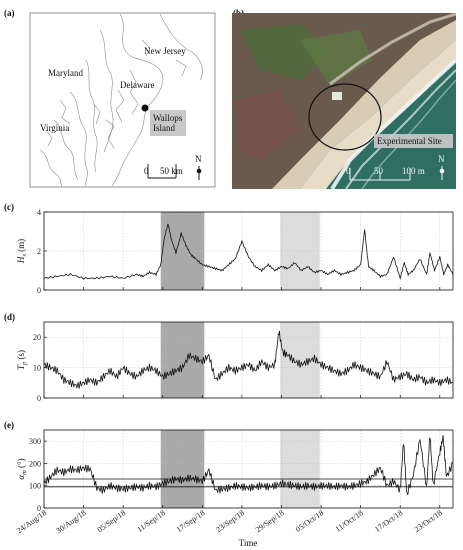 This screenshot has height=550, width=463. I want to click on y-axis-label: Tp (s), so click(22, 360).